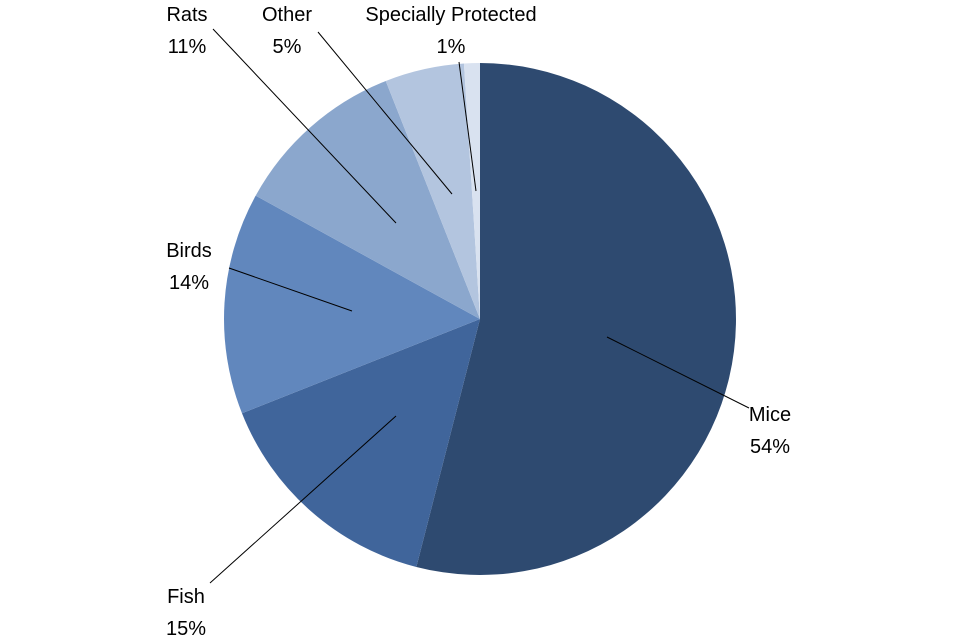 The image size is (960, 640). What do you see at coordinates (304, 126) in the screenshot?
I see `leader-line-rats` at bounding box center [304, 126].